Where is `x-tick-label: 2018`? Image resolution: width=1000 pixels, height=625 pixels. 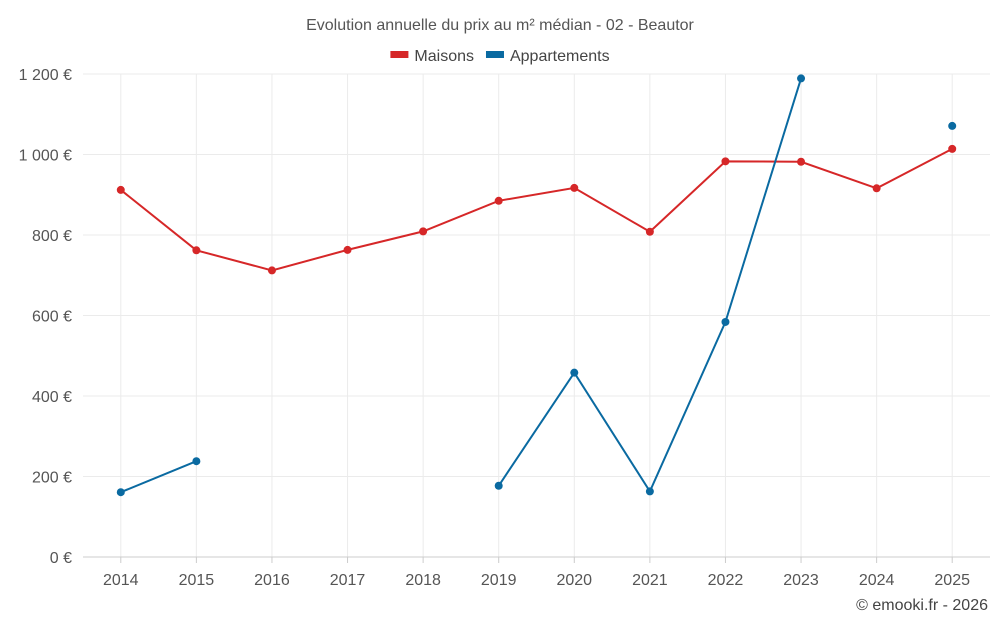
x-tick-label: 2018 is located at coordinates (423, 580).